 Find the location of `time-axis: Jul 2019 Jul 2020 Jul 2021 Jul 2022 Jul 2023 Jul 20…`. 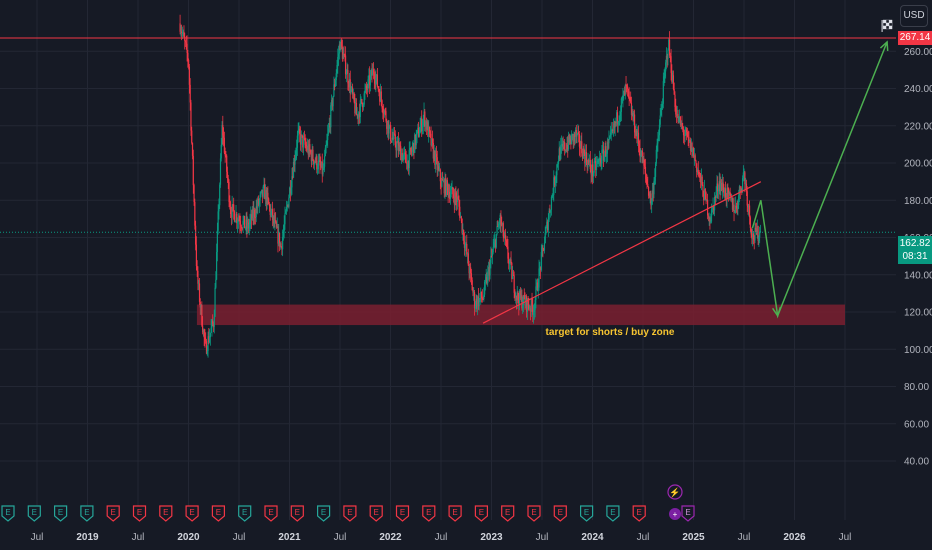

time-axis: Jul 2019 Jul 2020 Jul 2021 Jul 2022 Jul 2023 Jul 20… is located at coordinates (441, 537).